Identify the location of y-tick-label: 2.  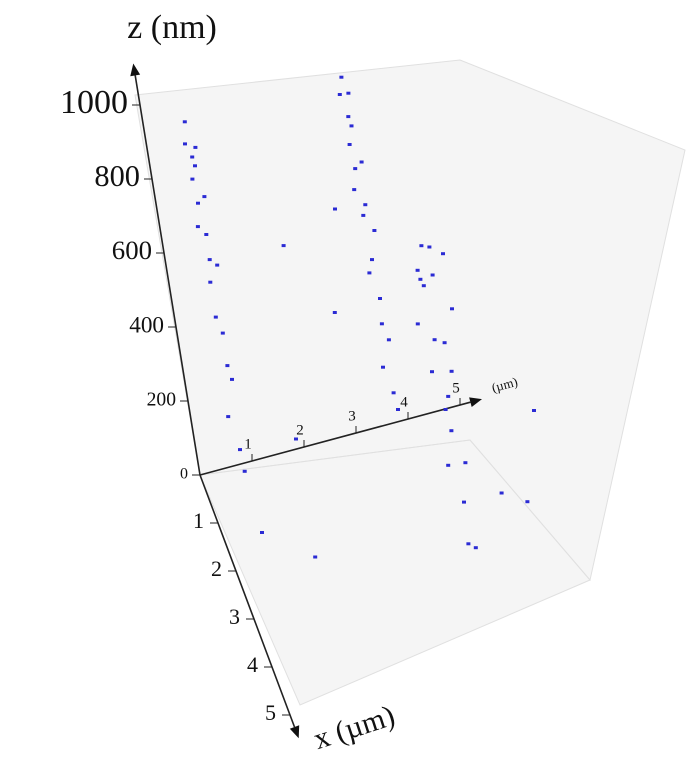
(300, 430).